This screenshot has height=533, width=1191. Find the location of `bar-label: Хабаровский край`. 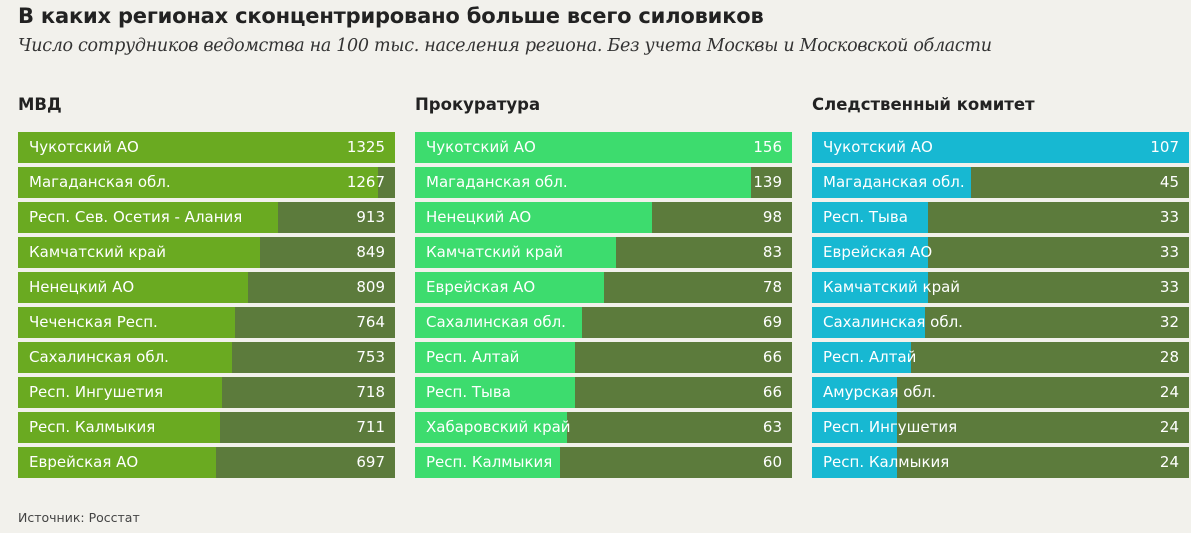

bar-label: Хабаровский край is located at coordinates (498, 427).